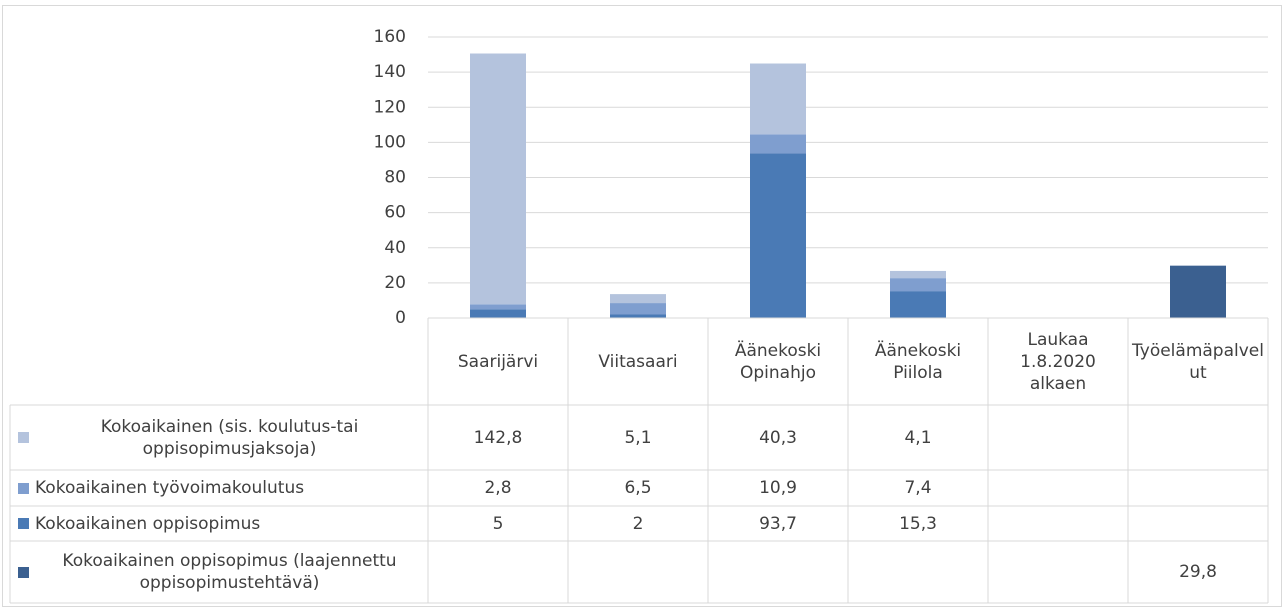 This screenshot has height=612, width=1284. I want to click on cell-text: 6,5, so click(638, 488).